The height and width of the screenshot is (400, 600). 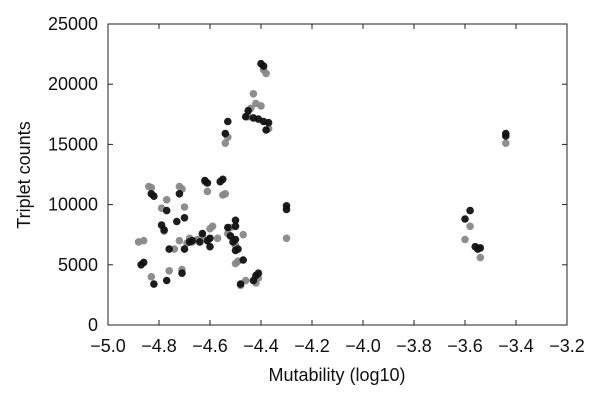 I want to click on x-tick-label: −4.2, so click(x=312, y=346).